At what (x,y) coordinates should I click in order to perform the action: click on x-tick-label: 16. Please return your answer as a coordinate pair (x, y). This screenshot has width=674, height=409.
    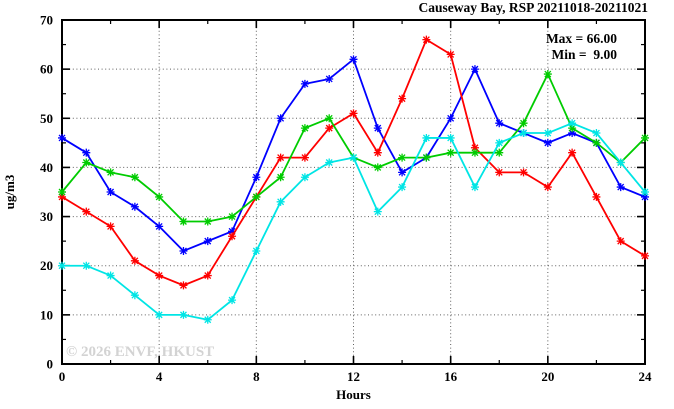
    Looking at the image, I should click on (451, 376).